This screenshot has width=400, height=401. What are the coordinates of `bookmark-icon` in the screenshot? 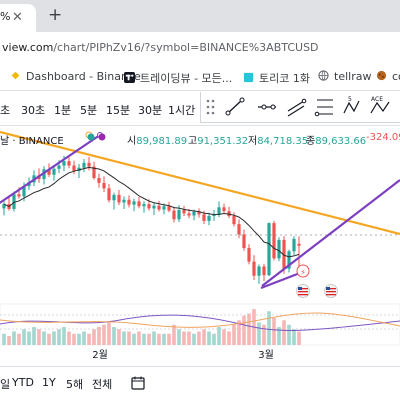 It's located at (248, 77).